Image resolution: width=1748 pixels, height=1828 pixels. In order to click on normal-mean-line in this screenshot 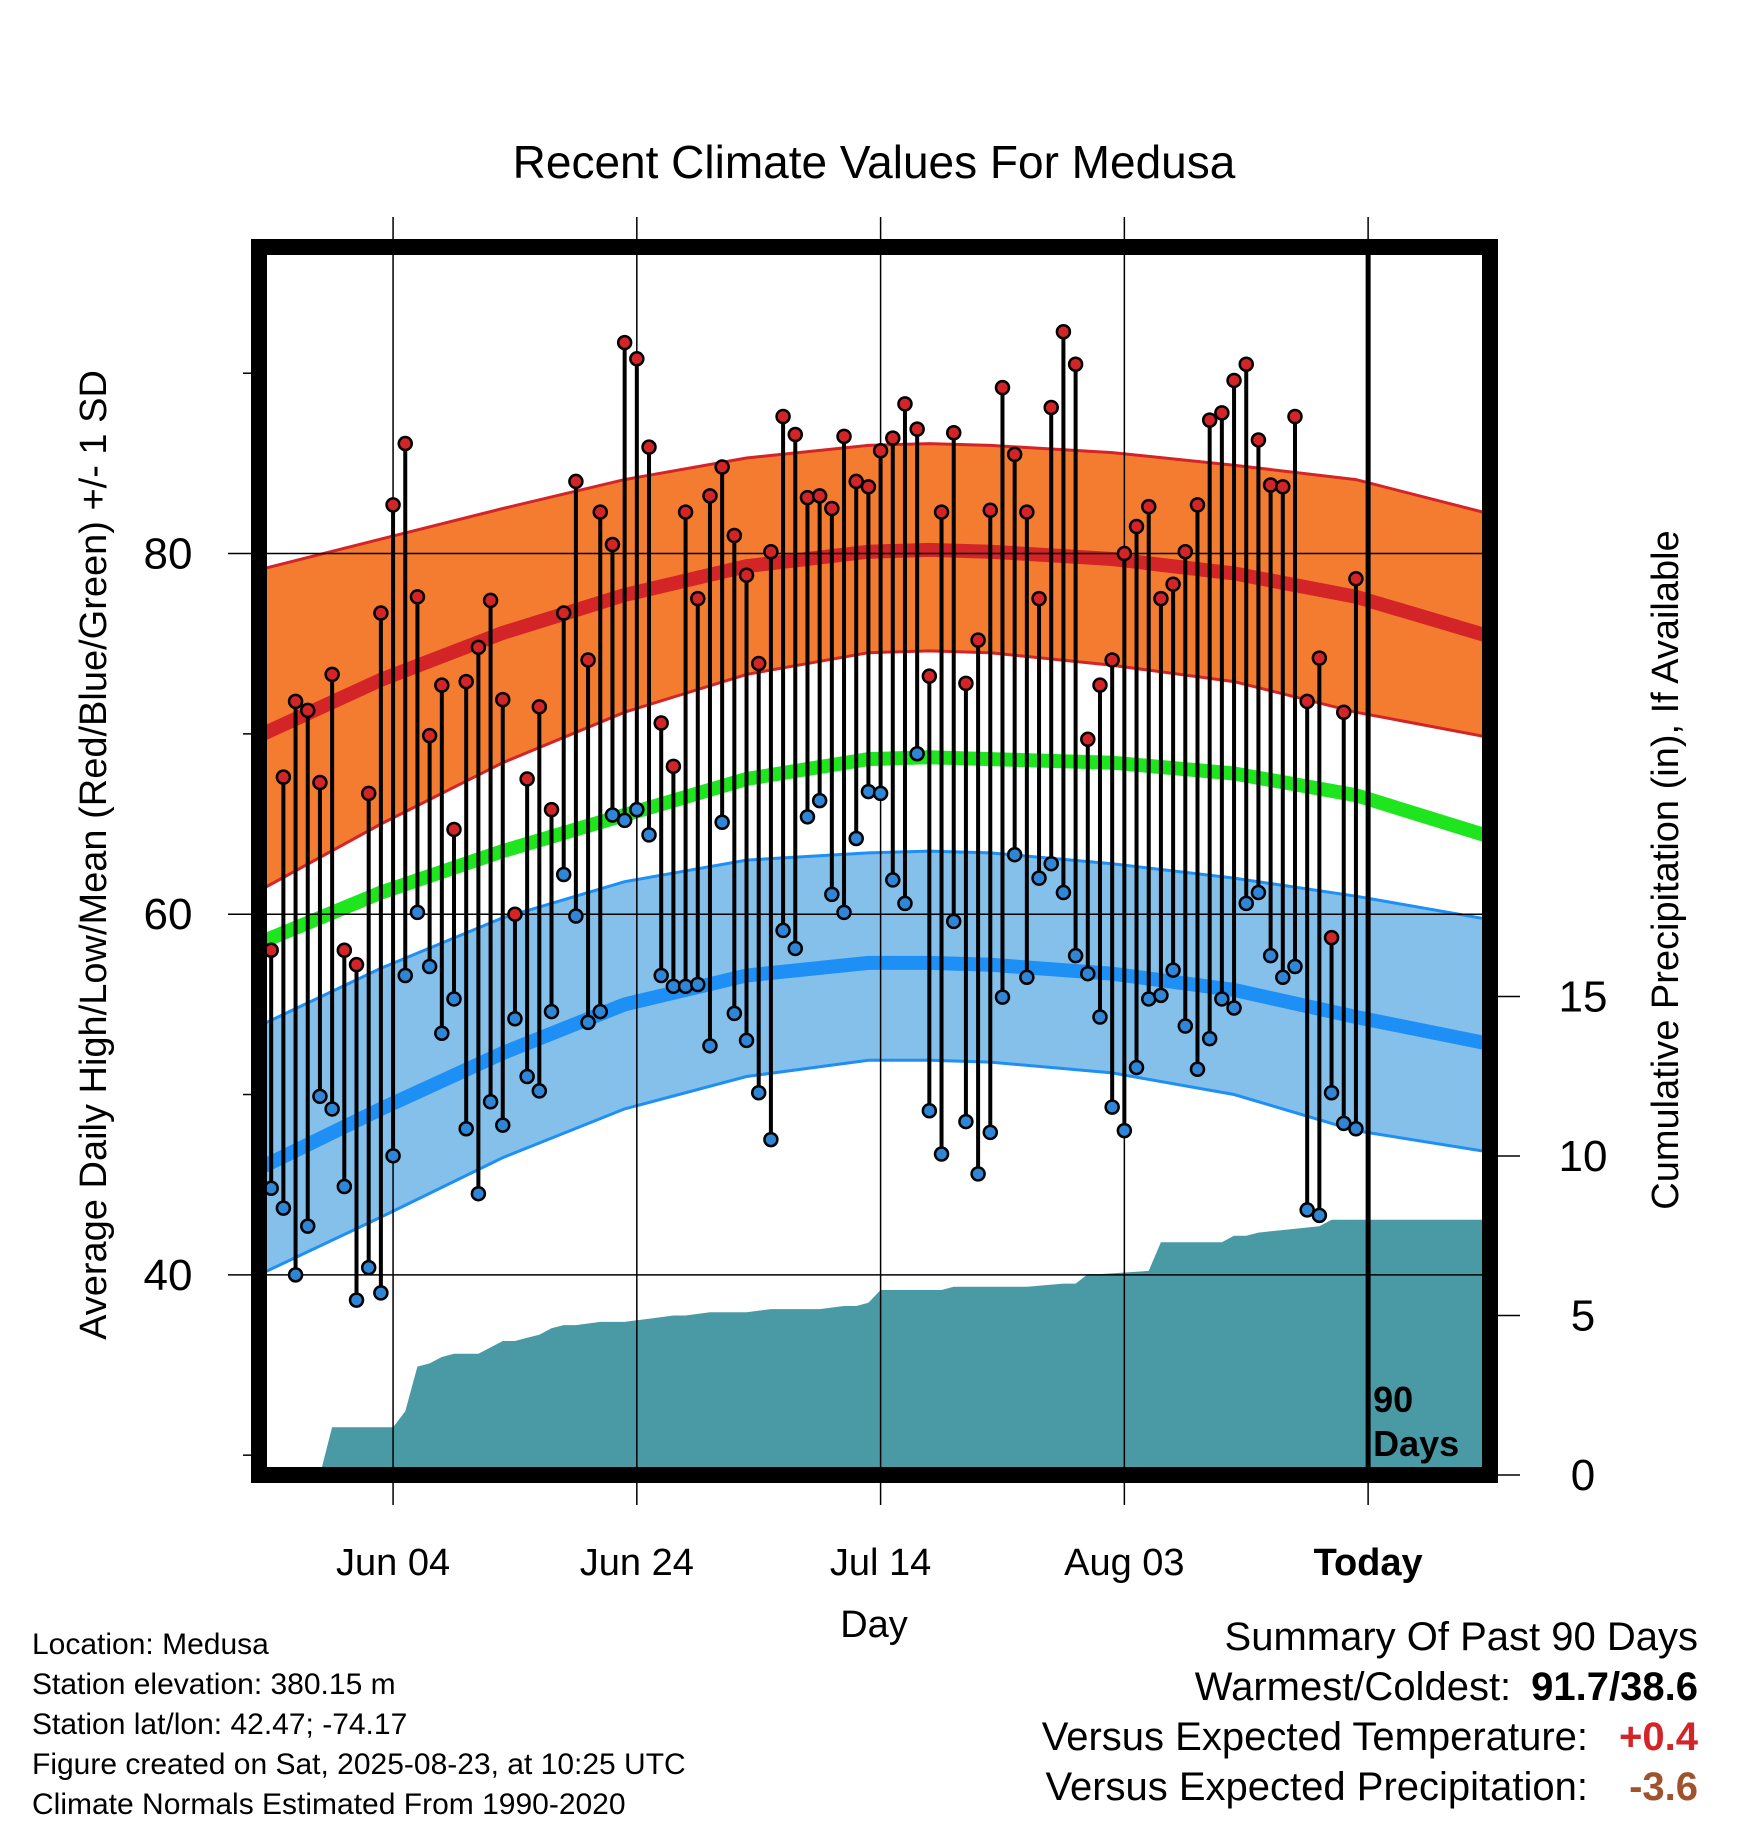, I will do `click(874, 850)`.